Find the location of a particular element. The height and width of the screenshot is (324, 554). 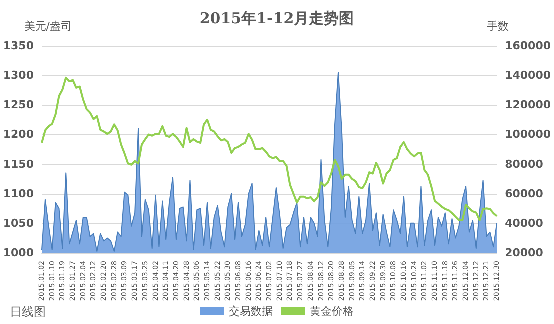

y-tick-label: 1050 is located at coordinates (18, 223).